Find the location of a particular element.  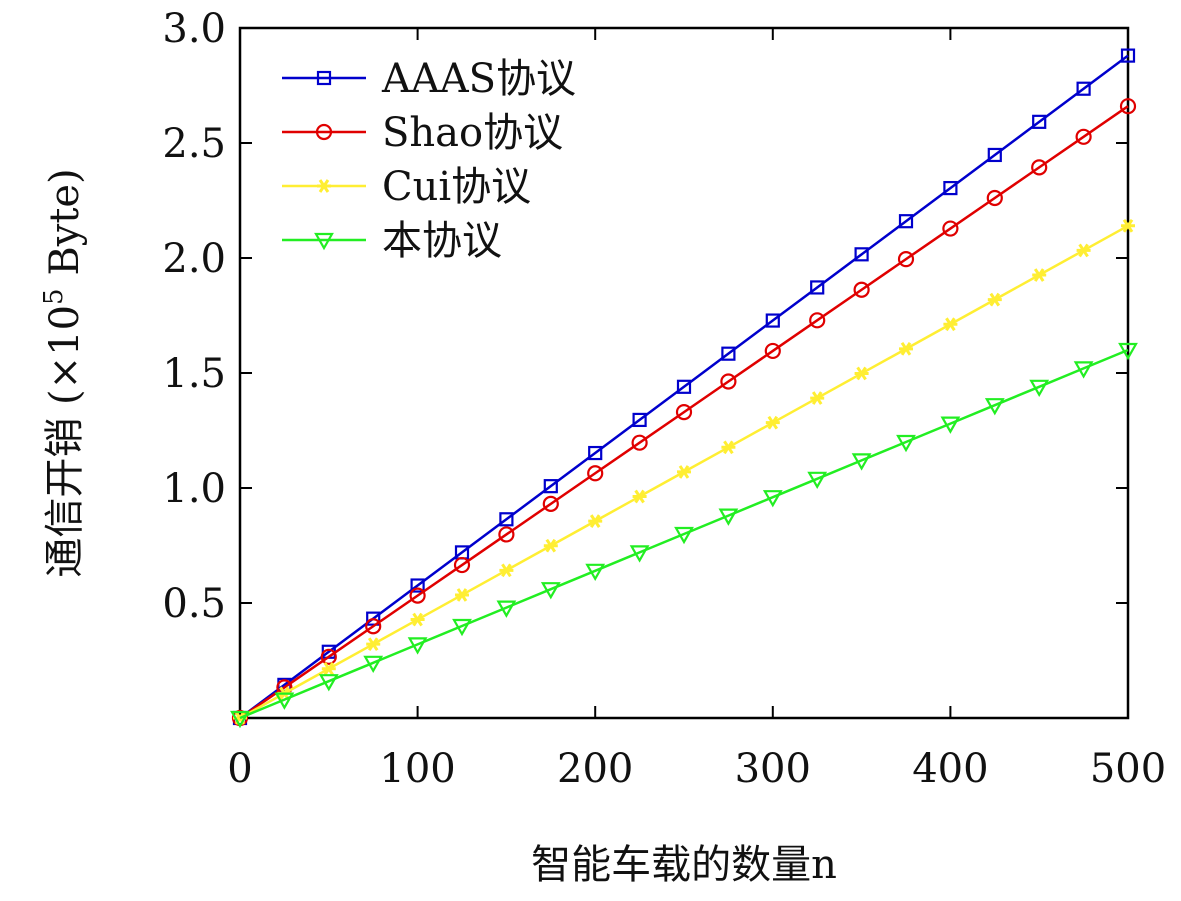

legend-entry: Cui协议 is located at coordinates (406, 187).